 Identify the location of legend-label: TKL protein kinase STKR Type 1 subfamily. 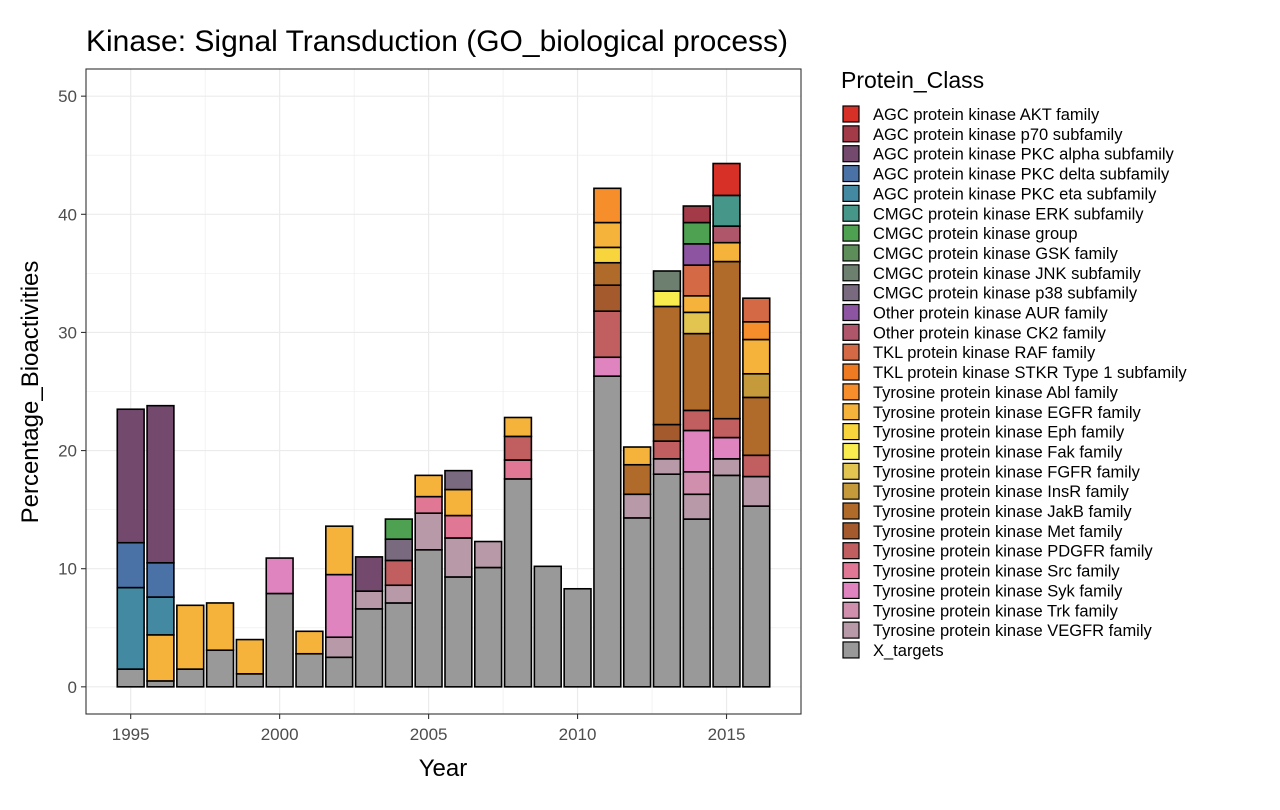
(1030, 373).